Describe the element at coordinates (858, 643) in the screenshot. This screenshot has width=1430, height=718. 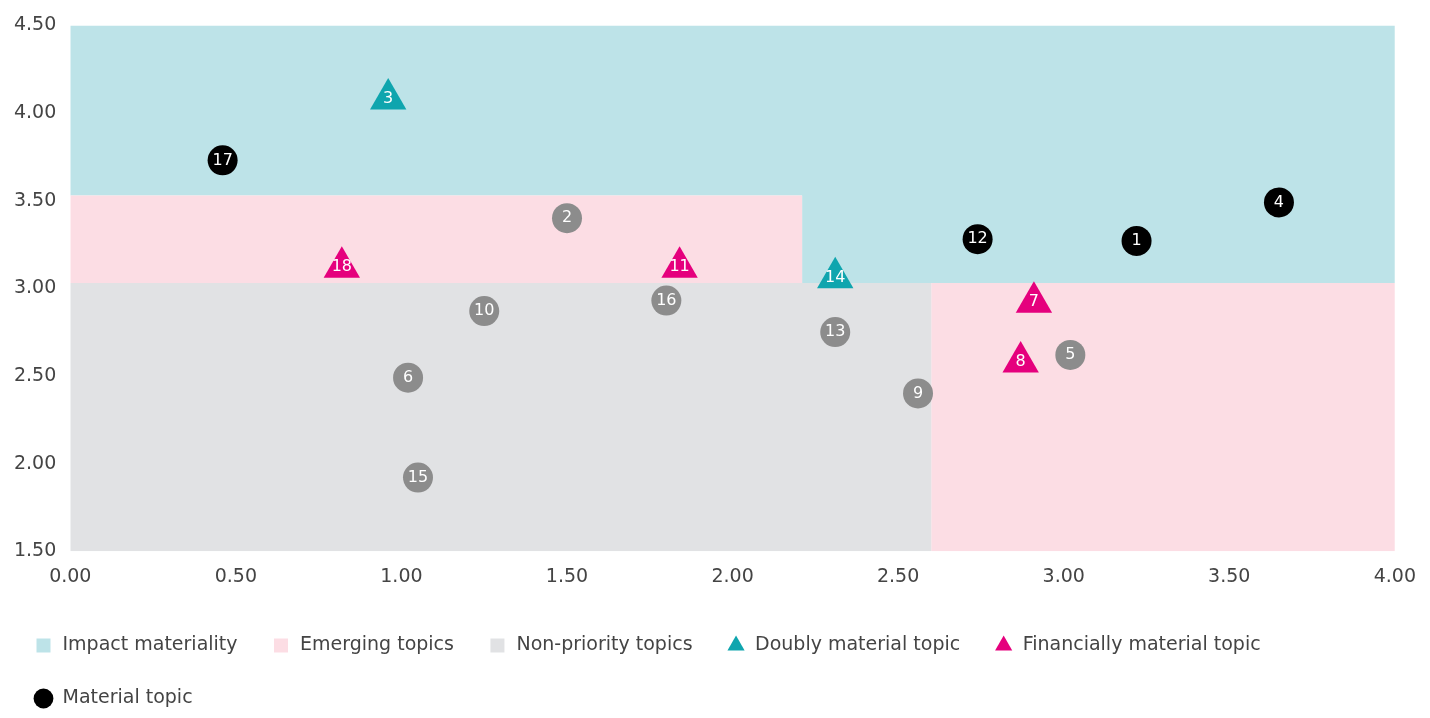
I see `legend-label: Doubly material topic` at that location.